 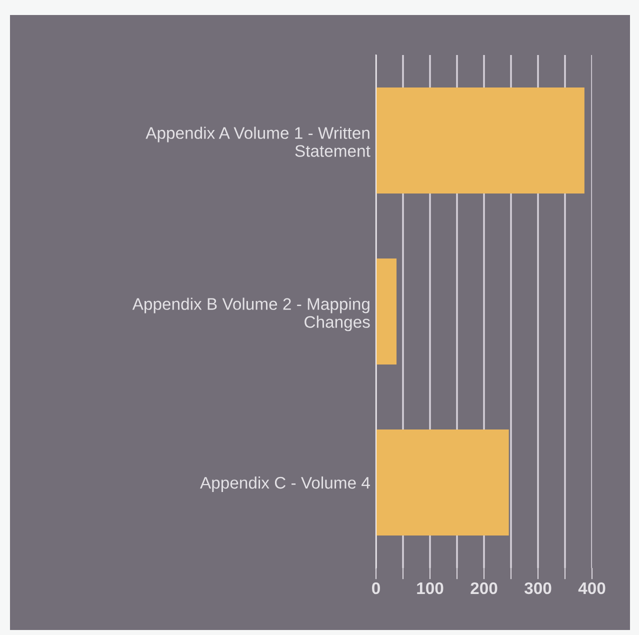 I want to click on x-tick-label: 200, so click(x=484, y=588).